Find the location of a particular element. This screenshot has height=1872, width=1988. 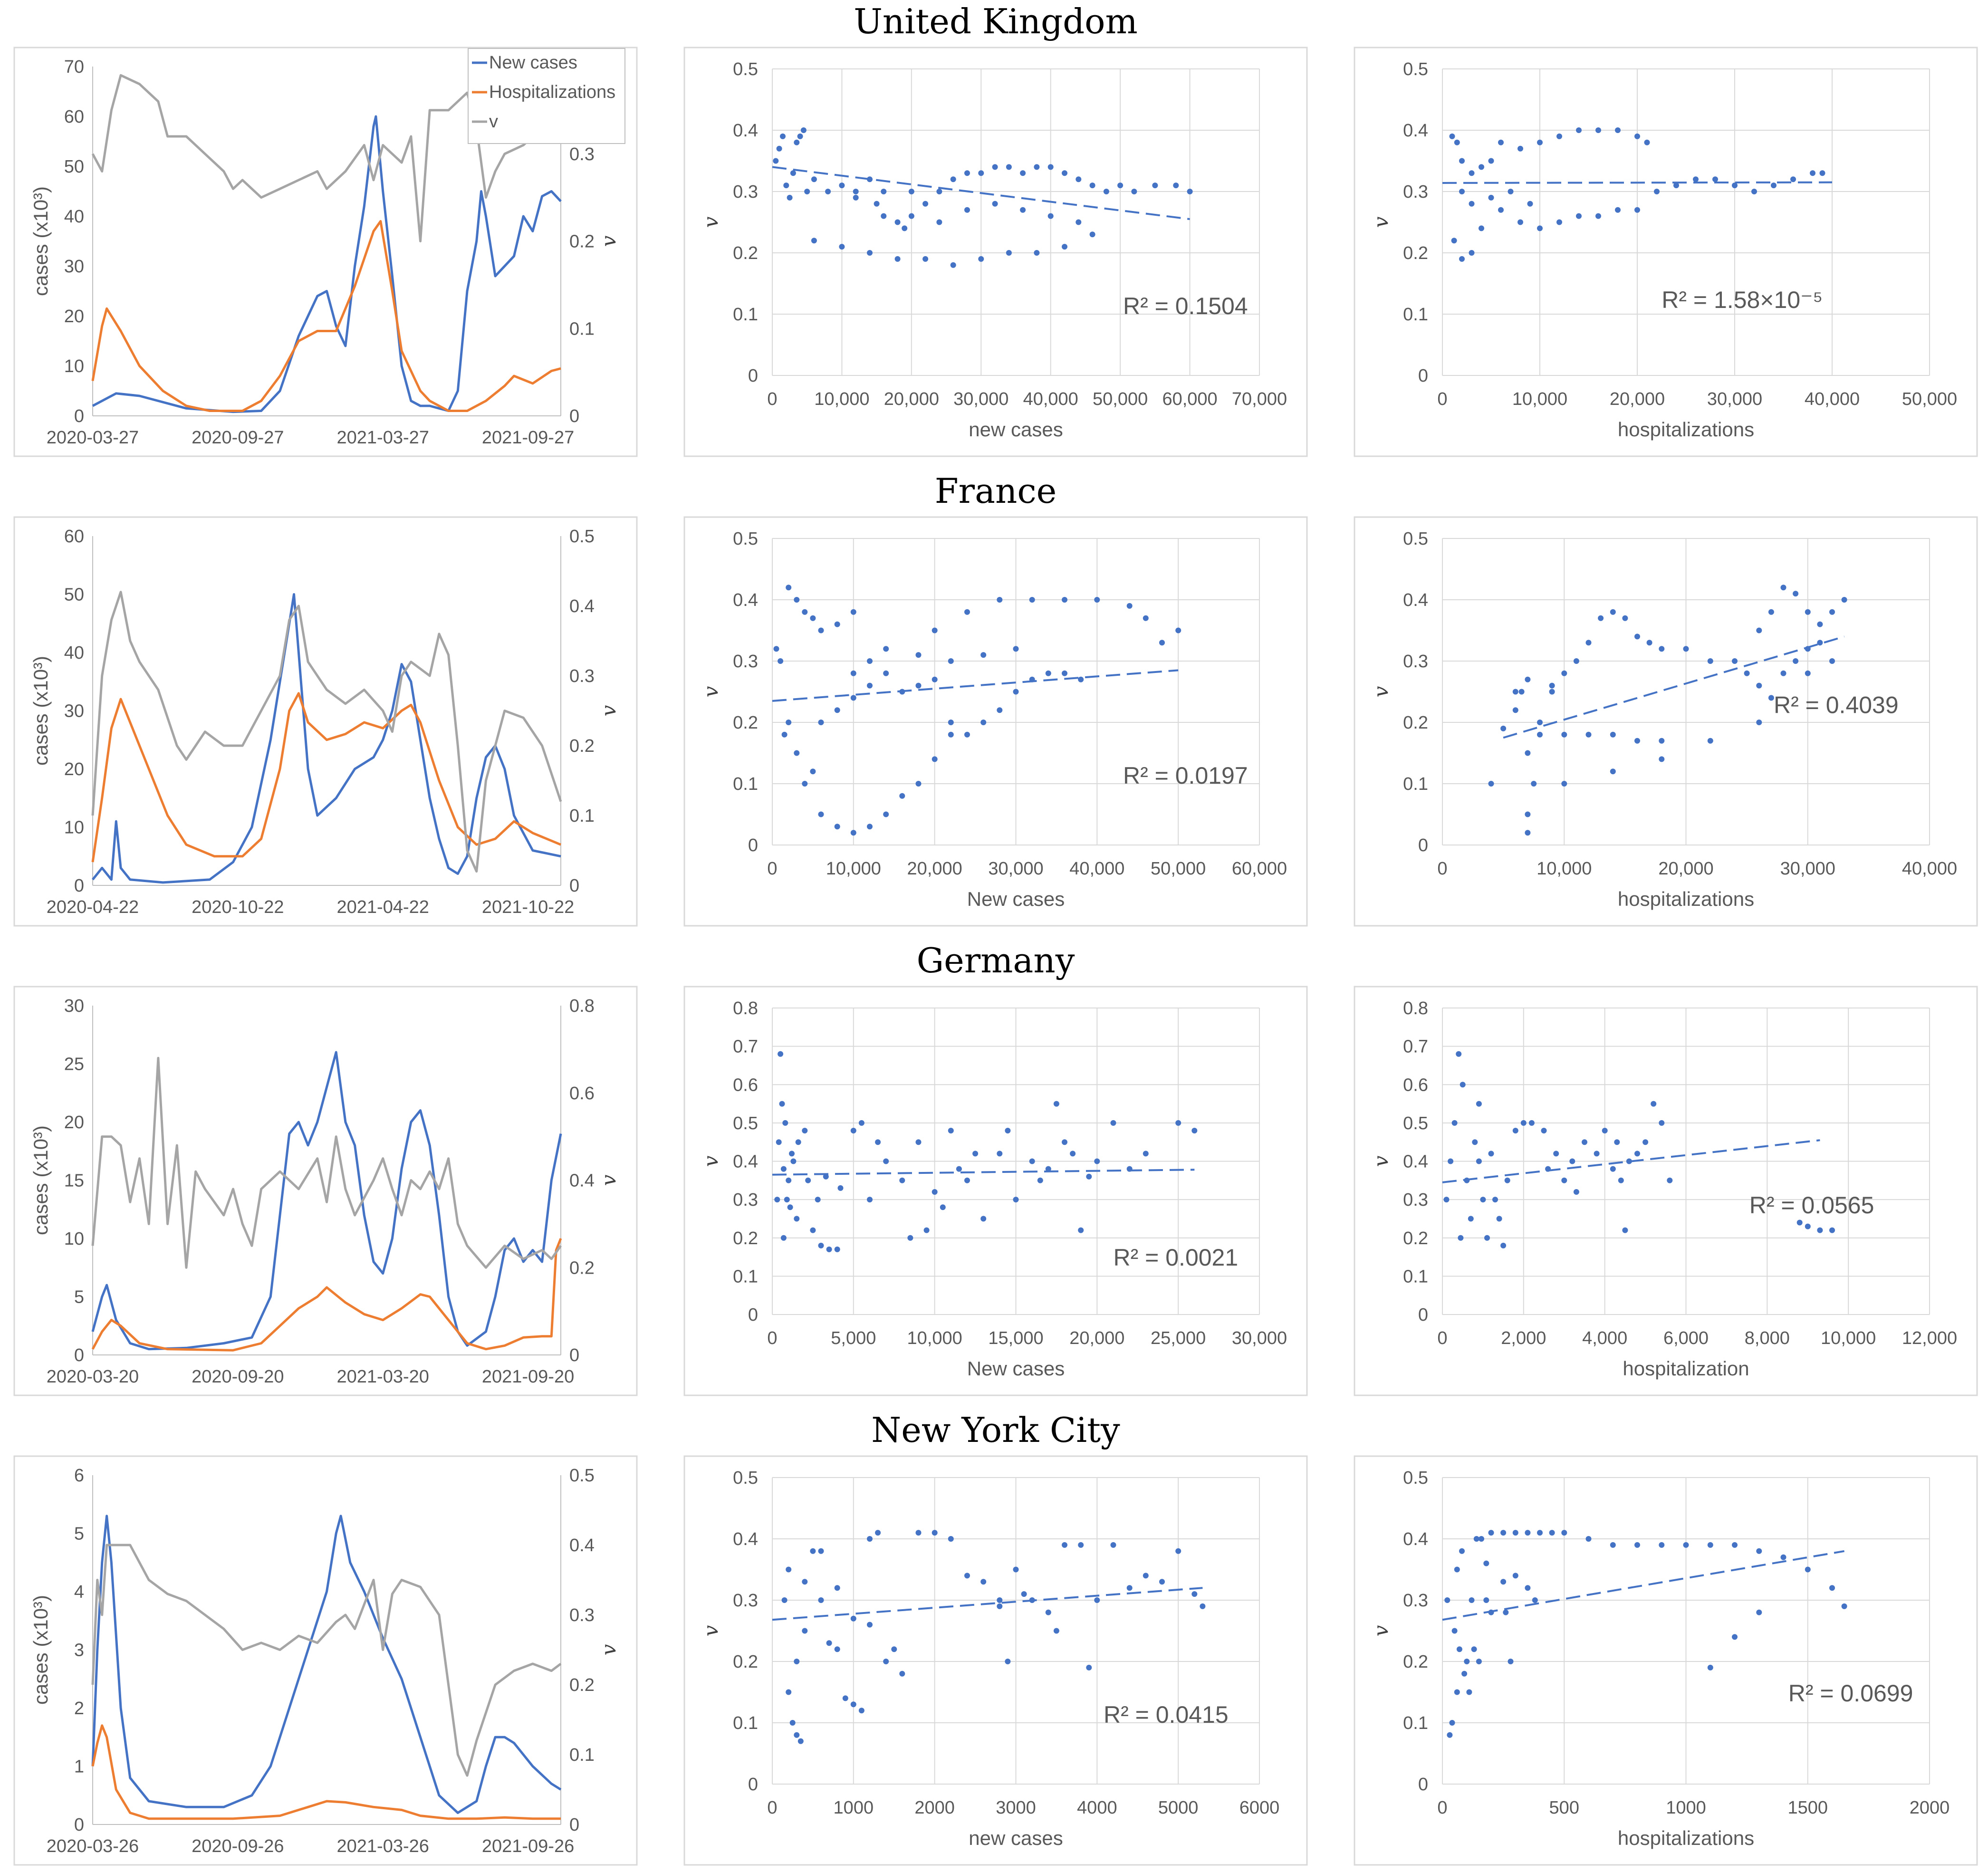

y-tick-label-right: 0.3 is located at coordinates (582, 676).